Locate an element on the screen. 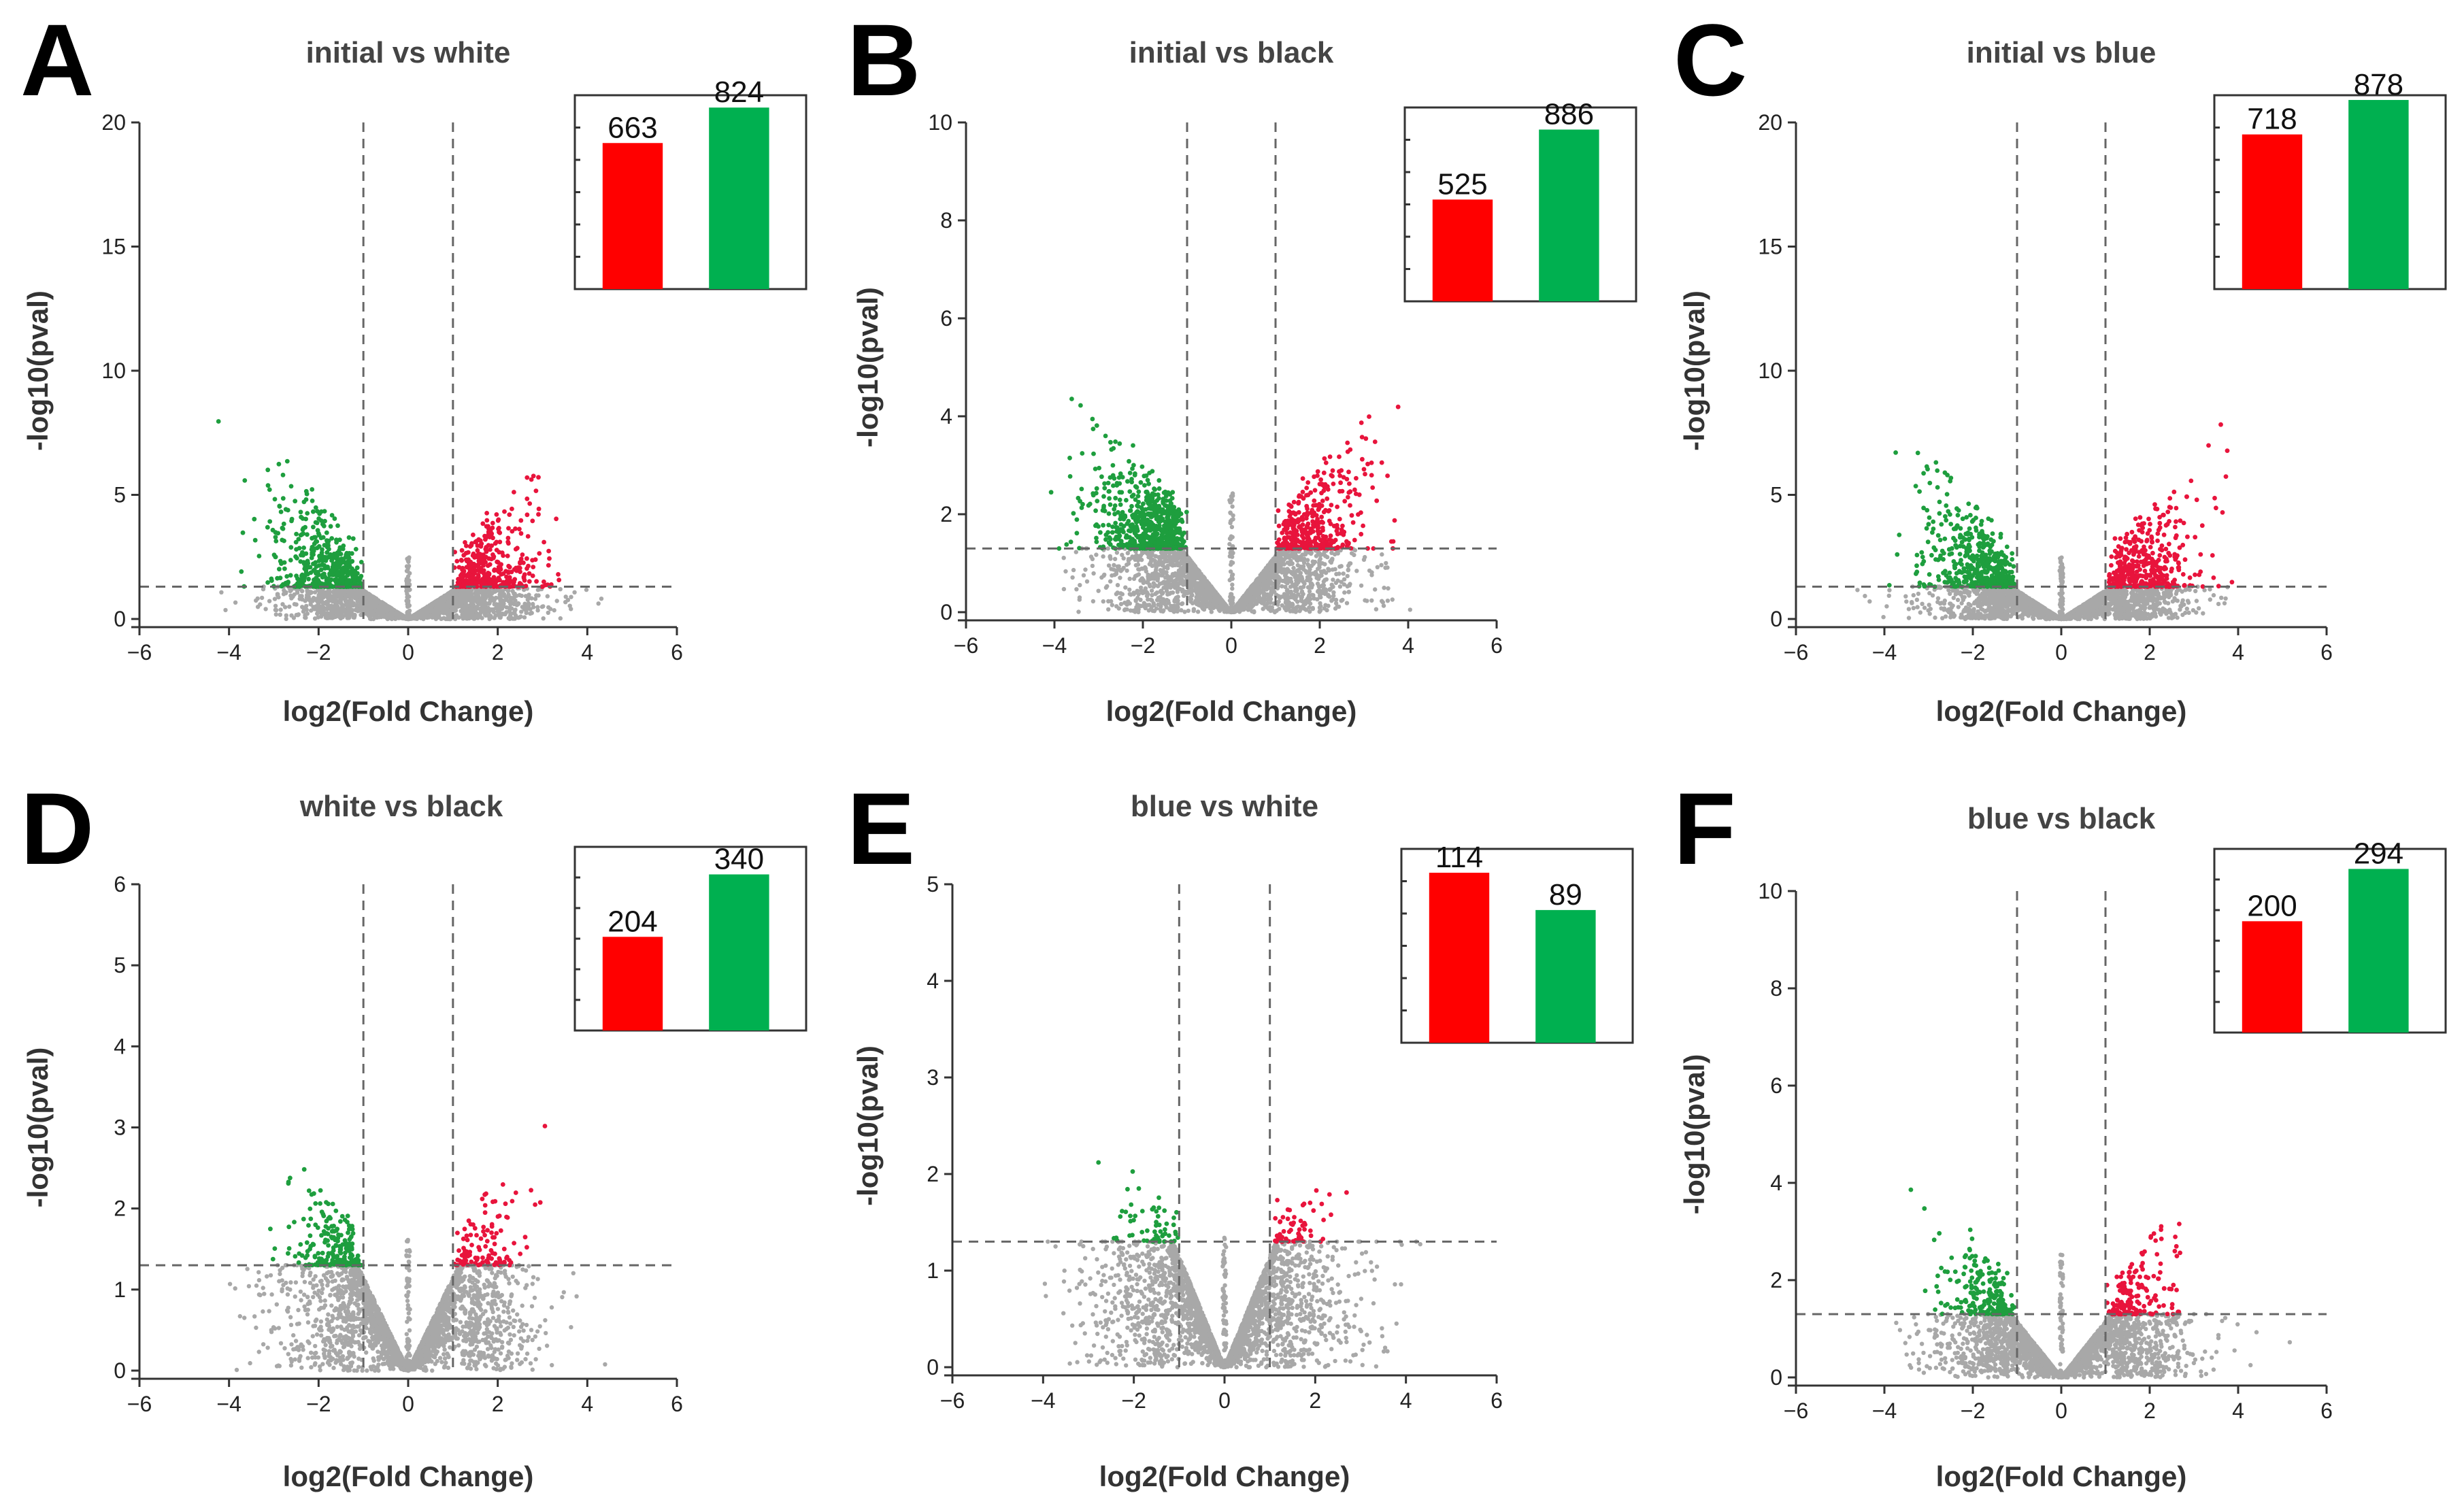  x-axis-label: log2(Fold Change) is located at coordinates (409, 711).